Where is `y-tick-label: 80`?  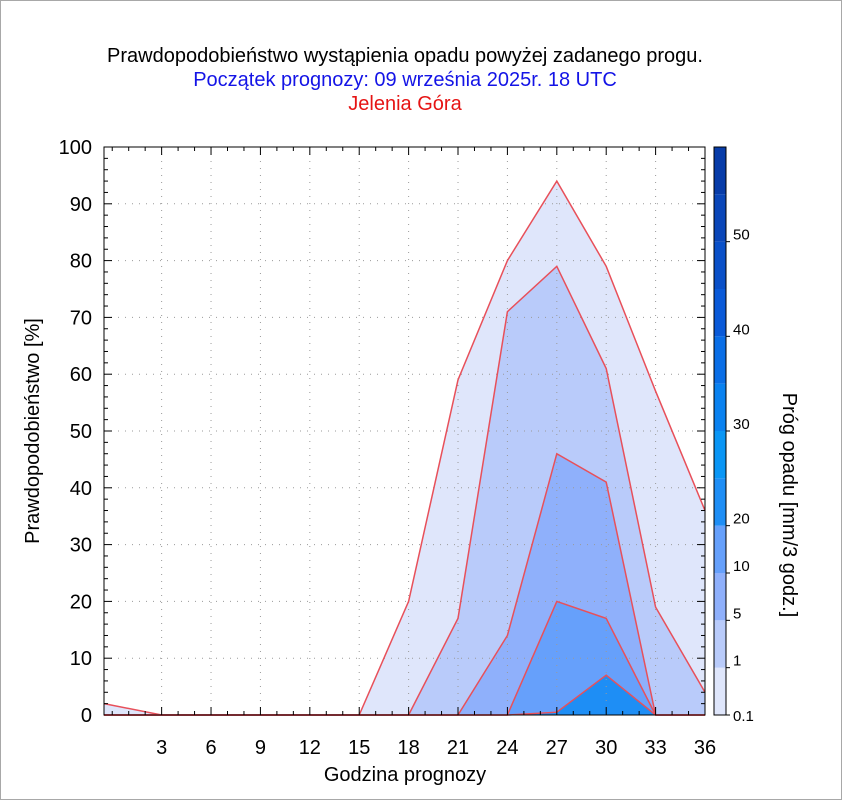 y-tick-label: 80 is located at coordinates (81, 262).